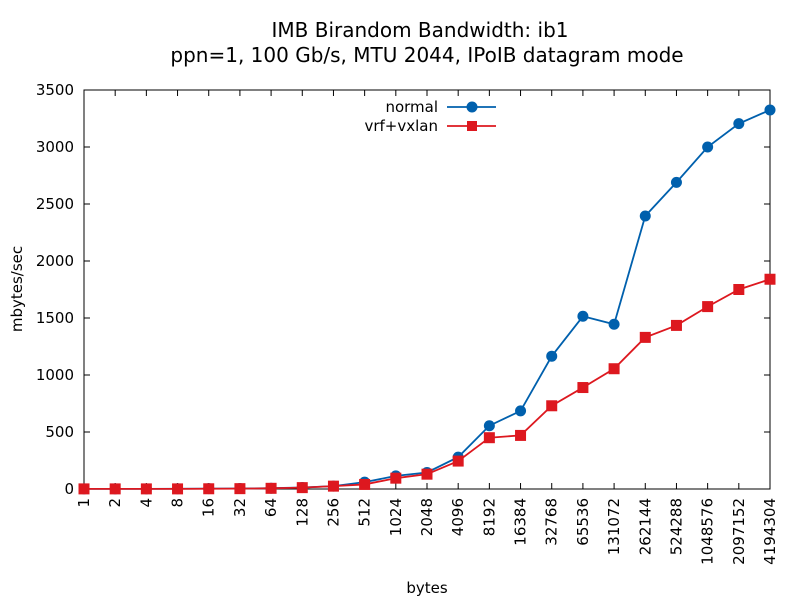 The image size is (800, 600). What do you see at coordinates (552, 522) in the screenshot?
I see `x-tick-label: 32768` at bounding box center [552, 522].